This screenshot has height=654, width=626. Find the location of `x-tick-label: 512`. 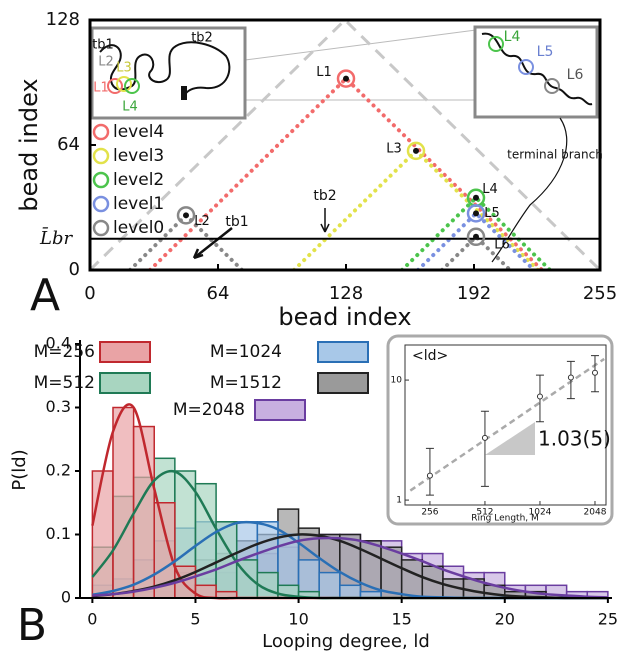

x-tick-label: 512 is located at coordinates (484, 513).